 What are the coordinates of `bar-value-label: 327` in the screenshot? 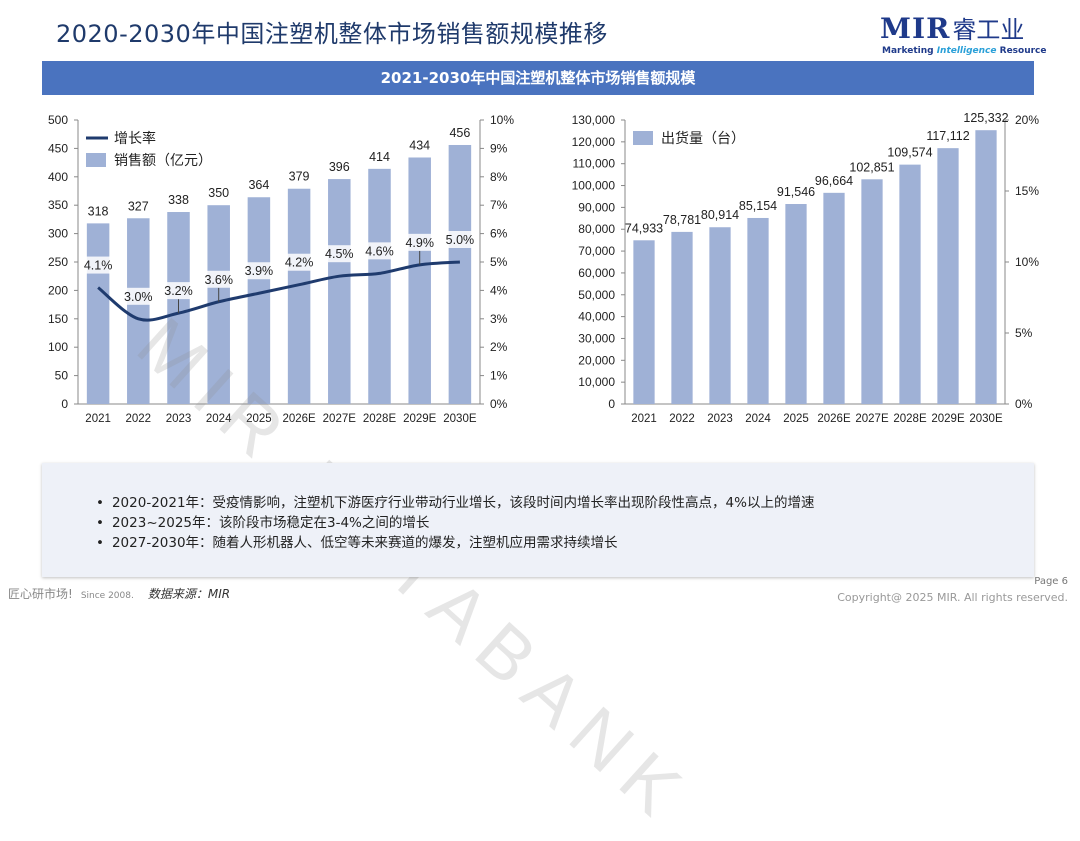 It's located at (138, 206).